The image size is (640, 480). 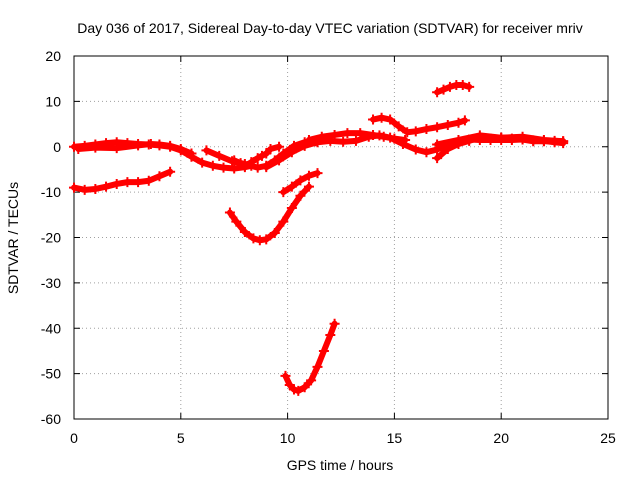 I want to click on series-line, so click(x=310, y=357).